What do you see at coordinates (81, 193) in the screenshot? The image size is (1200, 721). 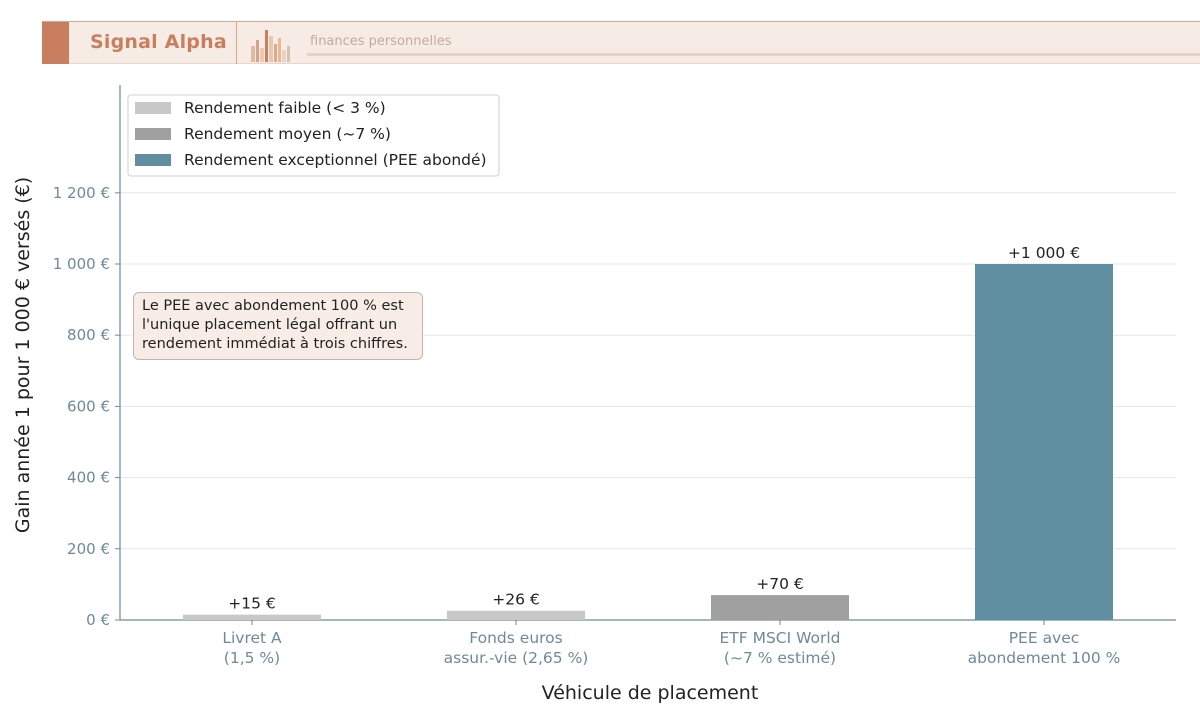 I see `y-tick-label: 1 200 €` at bounding box center [81, 193].